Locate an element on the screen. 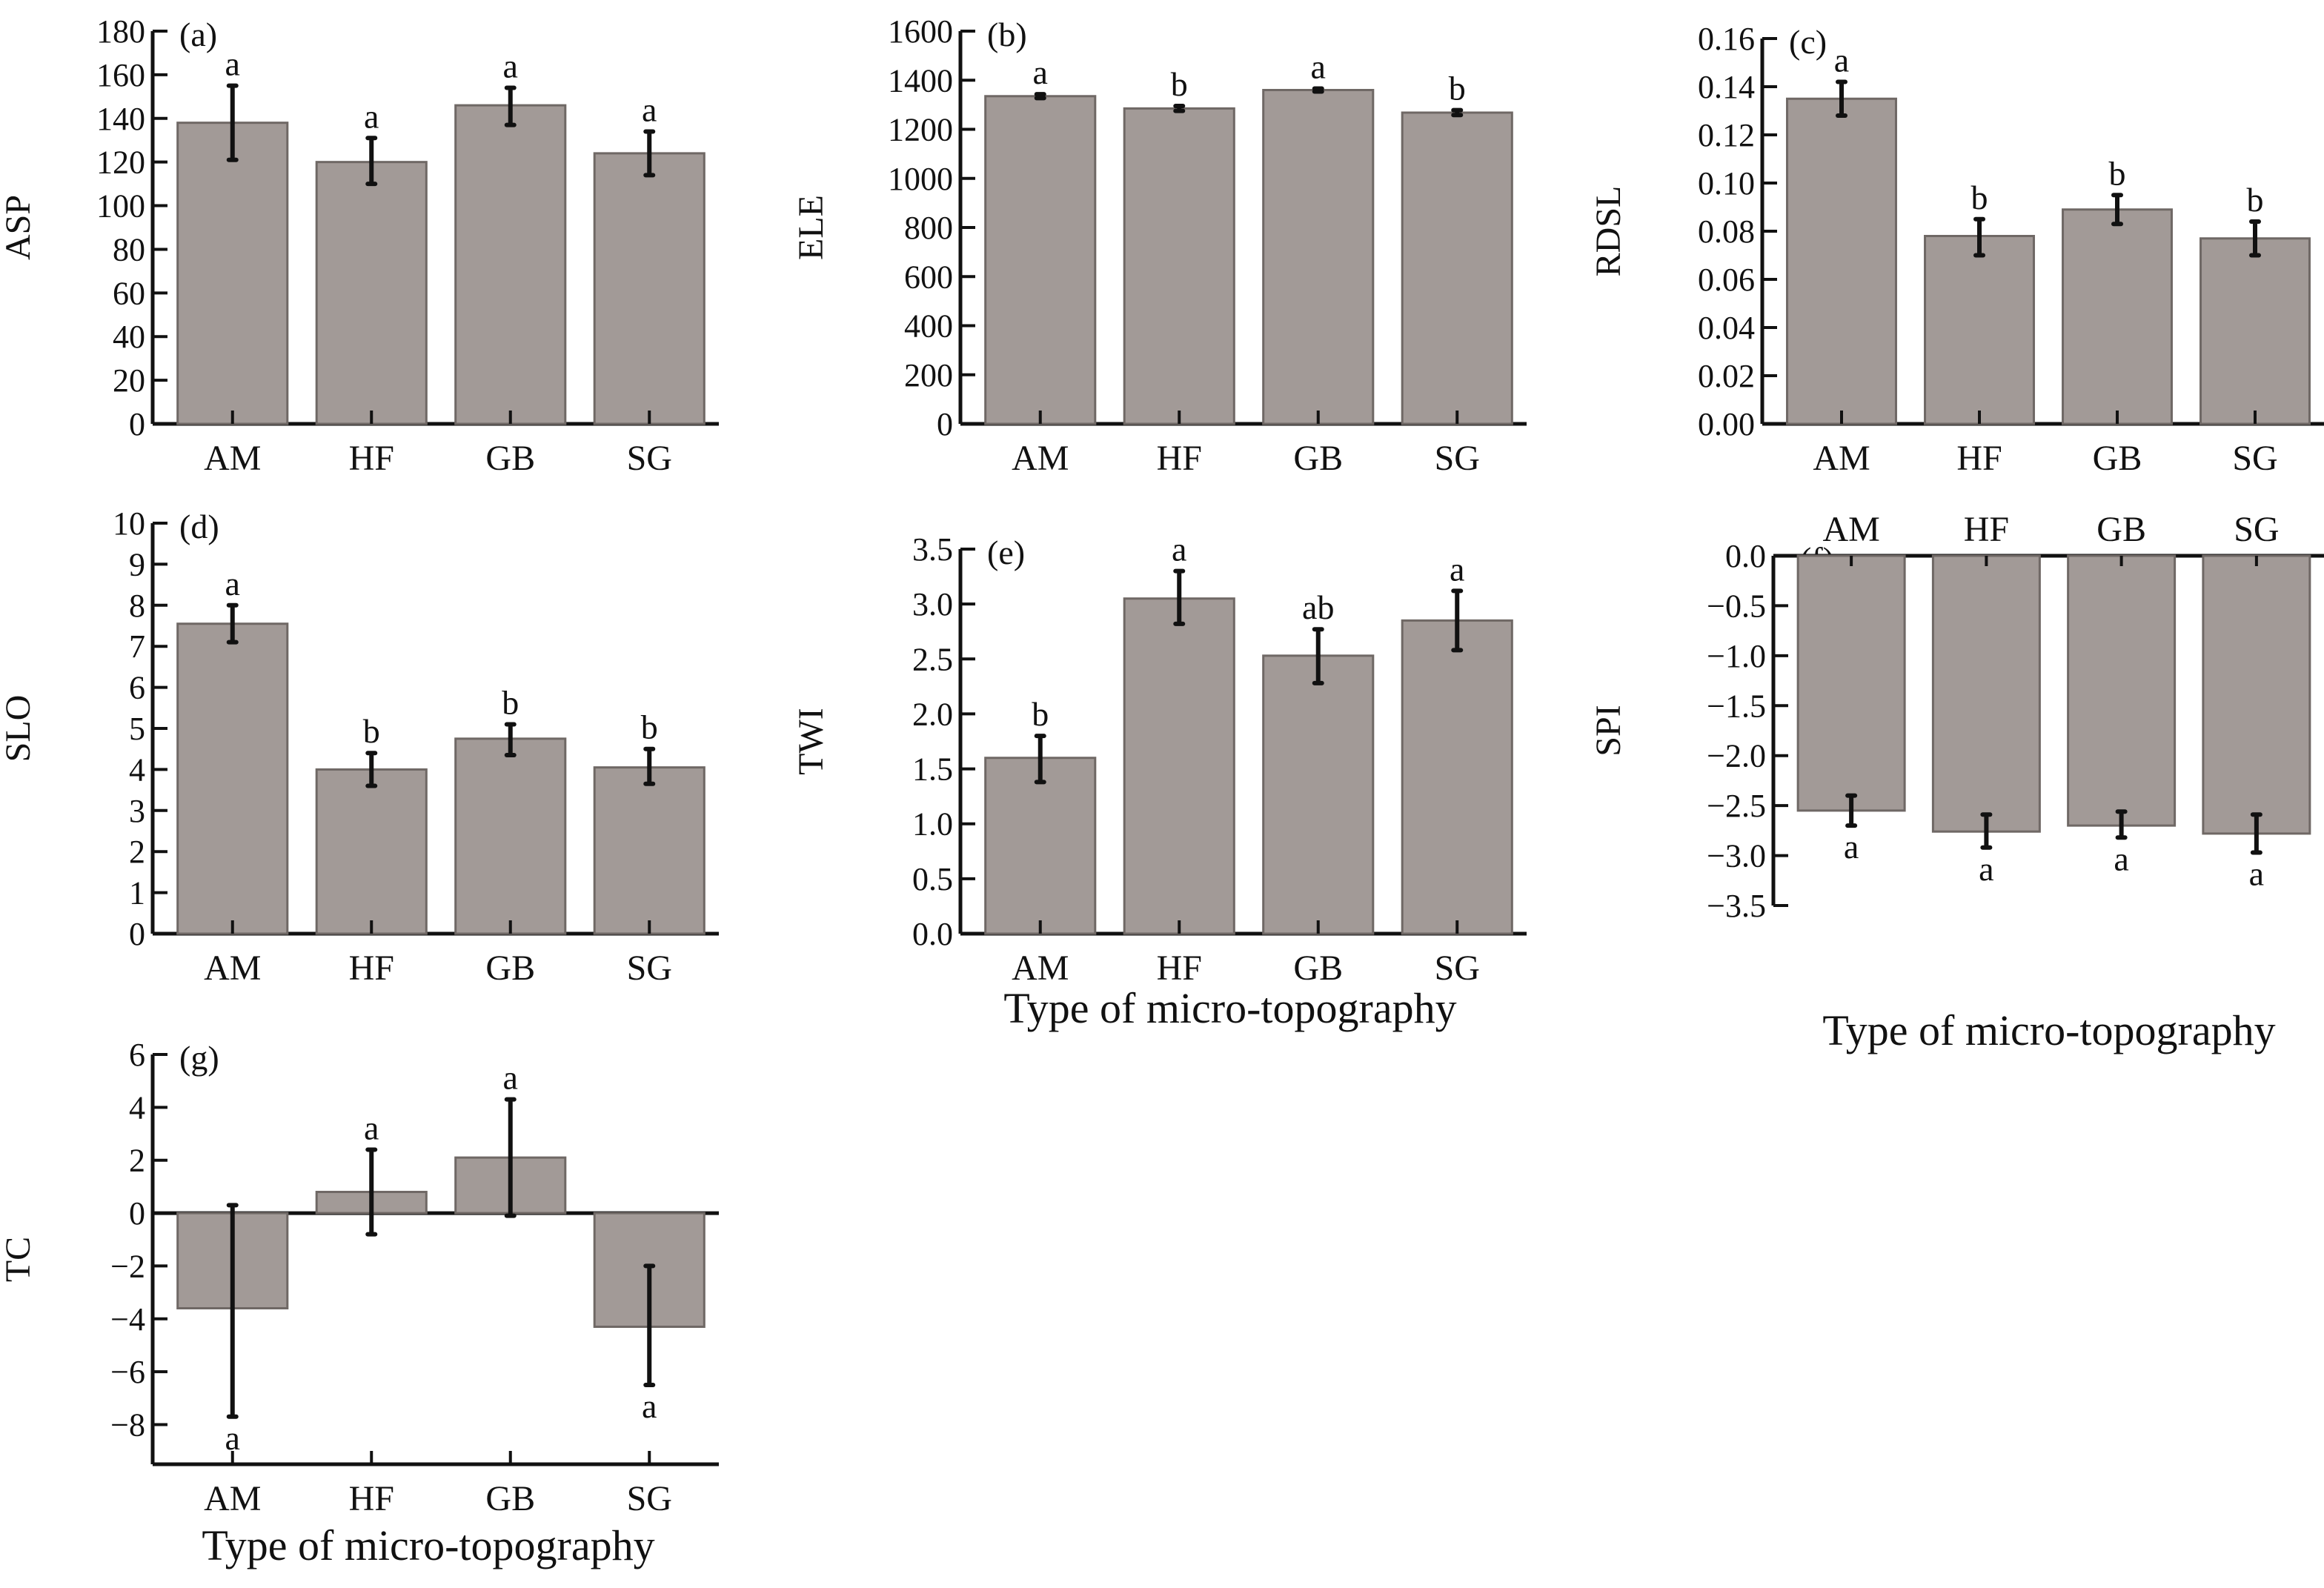  y-tick-label: 80 is located at coordinates (129, 249).